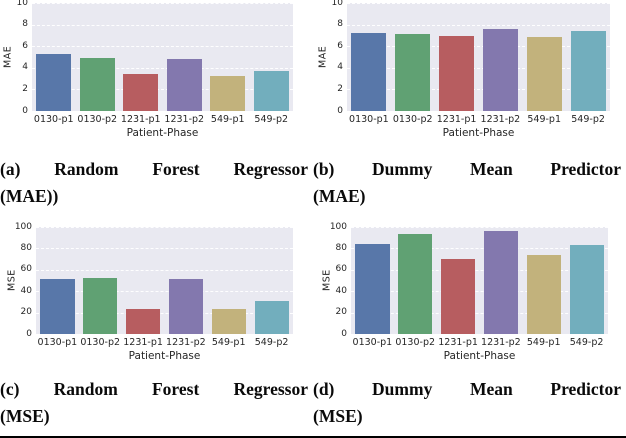  Describe the element at coordinates (340, 45) in the screenshot. I see `y-tick-label: 6` at that location.